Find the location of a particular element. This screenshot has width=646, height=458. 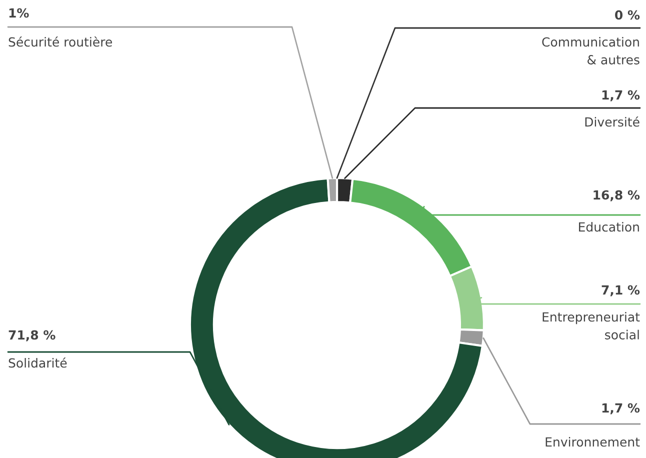

slice-label: Entrepreneuriat social is located at coordinates (591, 326).